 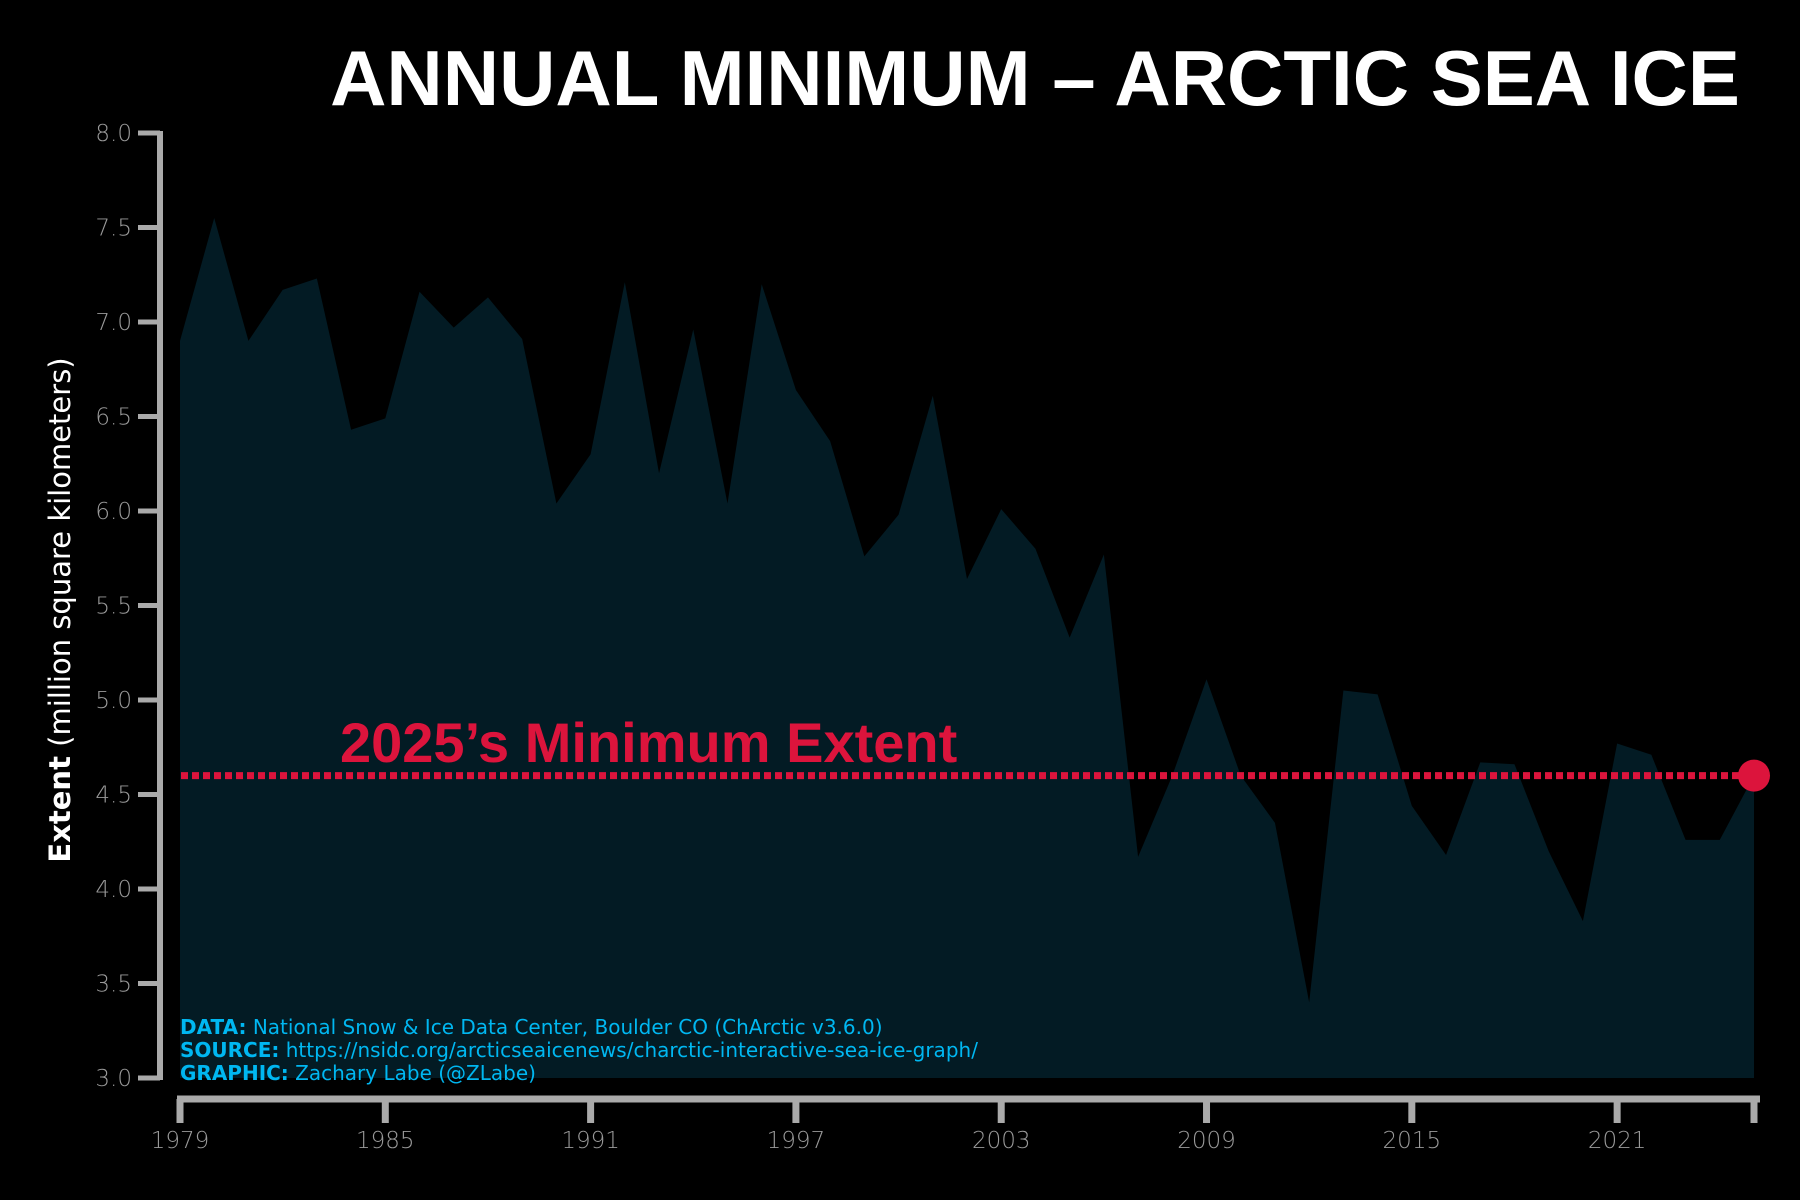 What do you see at coordinates (590, 1141) in the screenshot?
I see `x-tick-label: 1991` at bounding box center [590, 1141].